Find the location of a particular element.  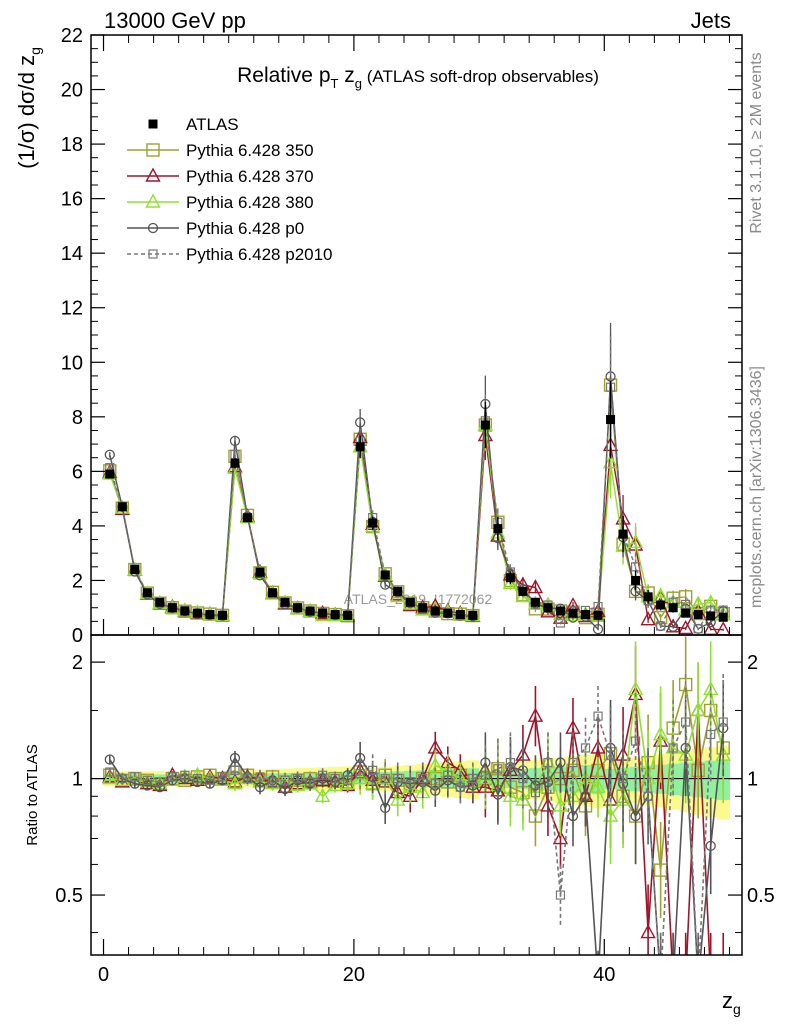

analysis-watermark: ATLAS_2019_I1772062 is located at coordinates (418, 599).